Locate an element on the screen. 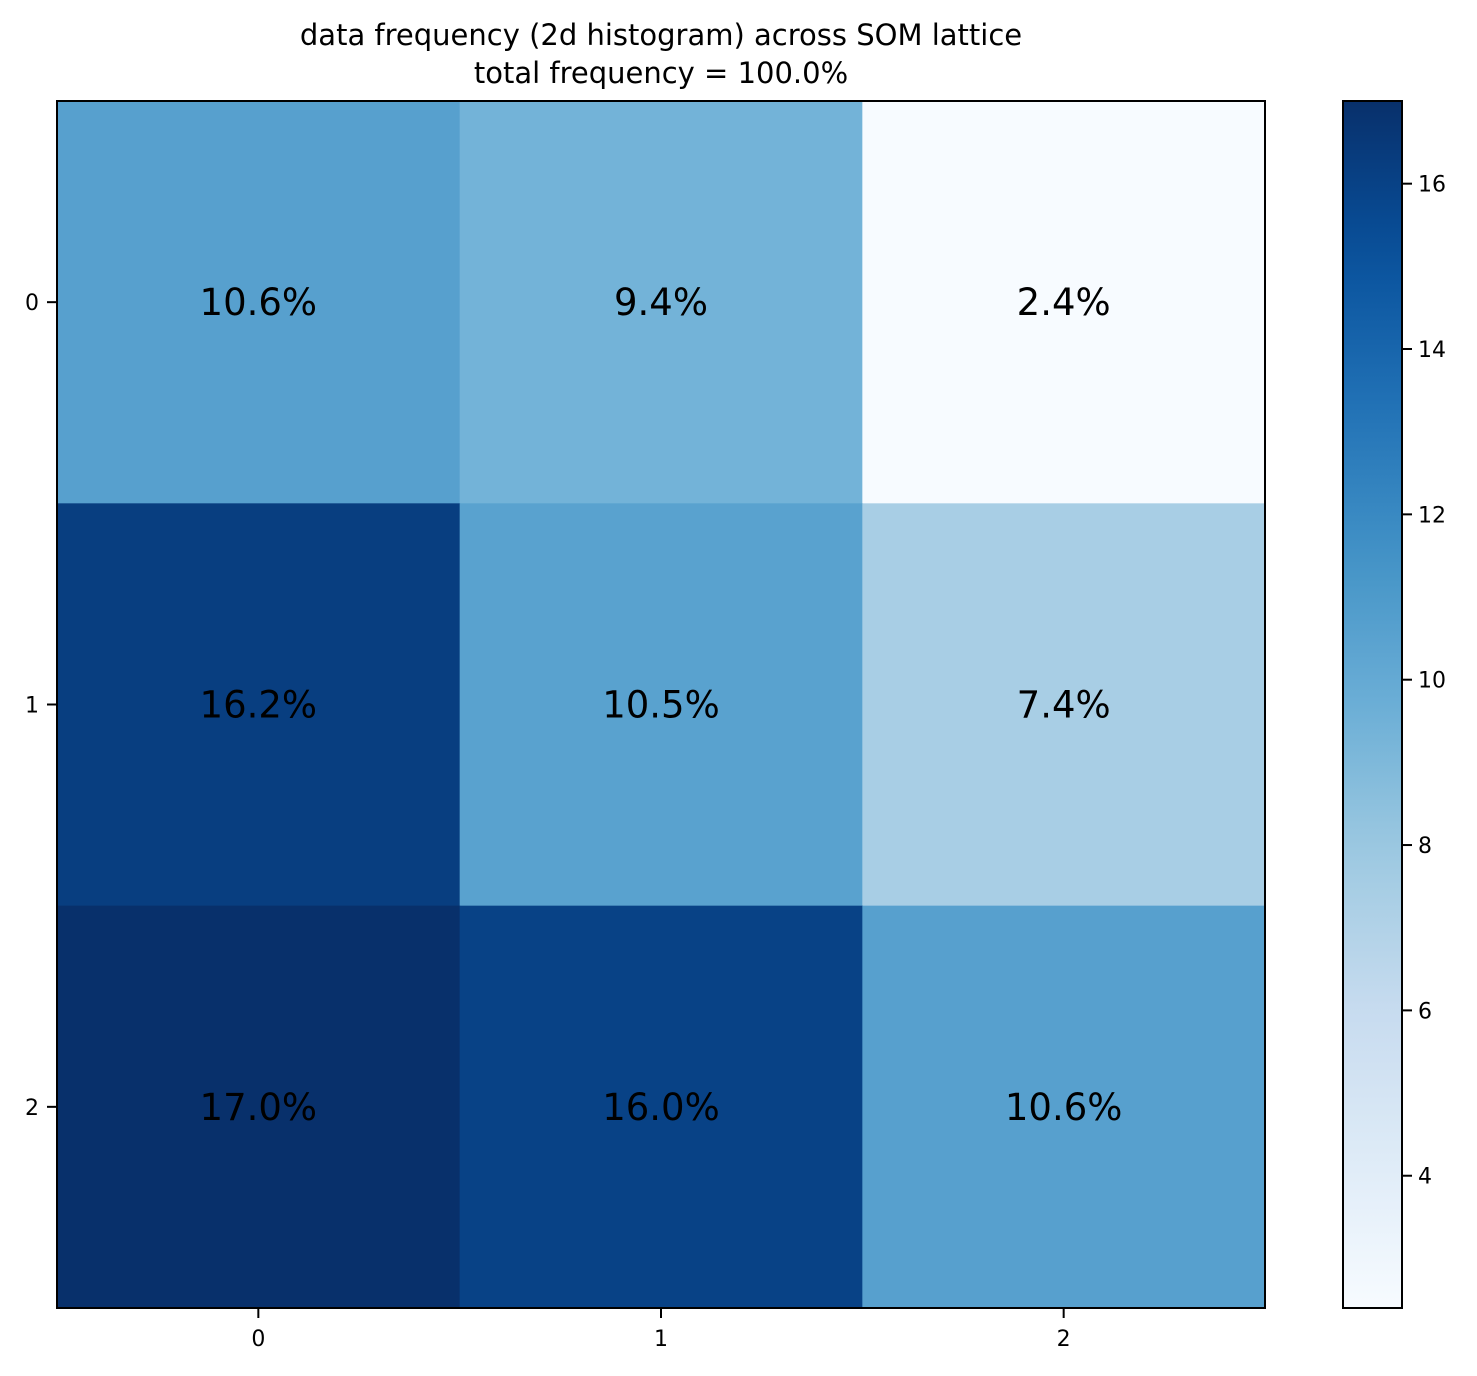  colorbar-tick-label: 16 is located at coordinates (1432, 185).